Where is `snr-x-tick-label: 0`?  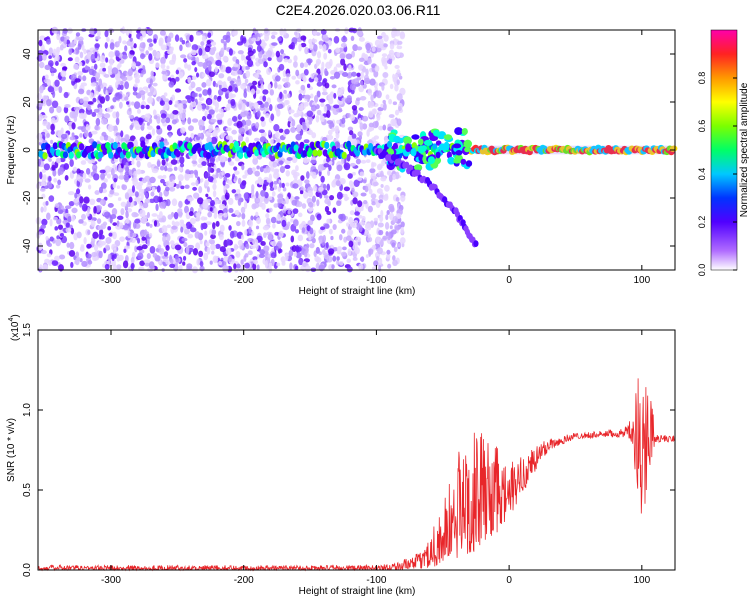 snr-x-tick-label: 0 is located at coordinates (509, 580).